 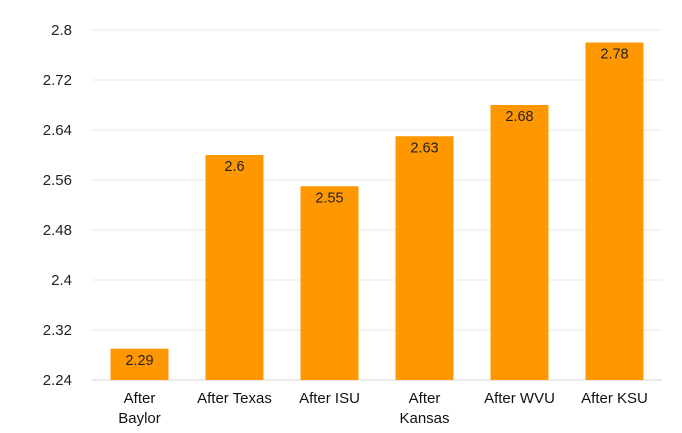 I want to click on x-tick-label: After ISU, so click(x=329, y=398).